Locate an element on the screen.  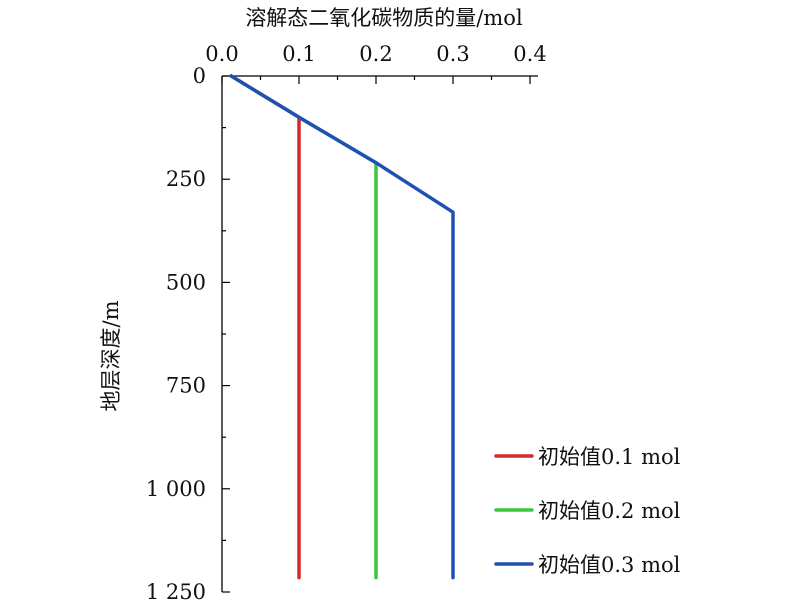
legend-label: 初始值0.2 mol is located at coordinates (609, 511).